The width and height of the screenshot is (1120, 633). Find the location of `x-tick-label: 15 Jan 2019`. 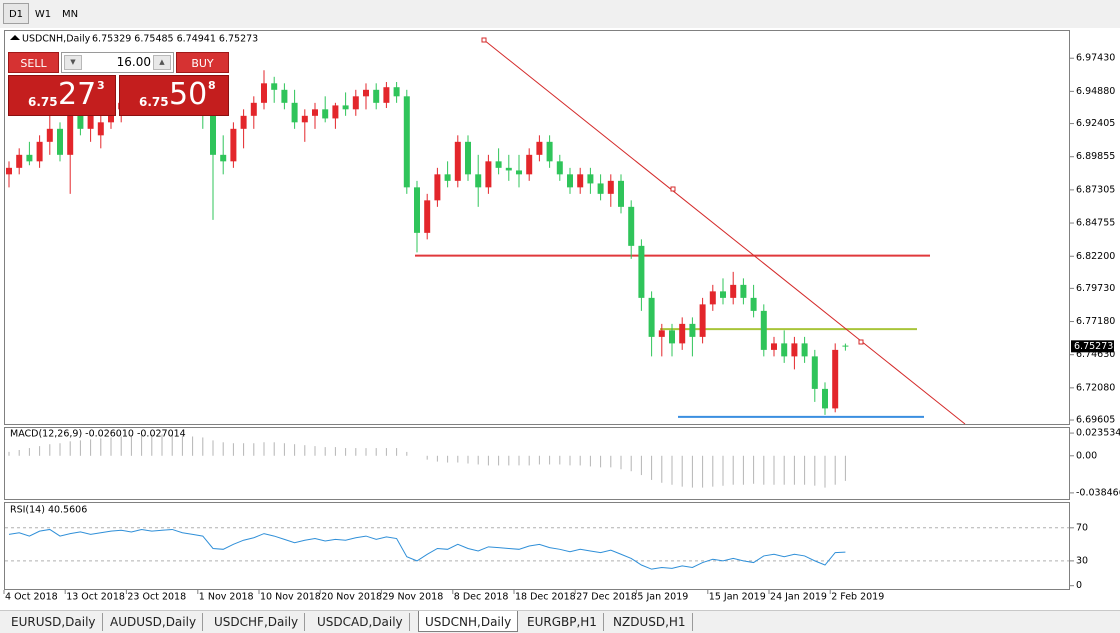

x-tick-label: 15 Jan 2019 is located at coordinates (737, 597).